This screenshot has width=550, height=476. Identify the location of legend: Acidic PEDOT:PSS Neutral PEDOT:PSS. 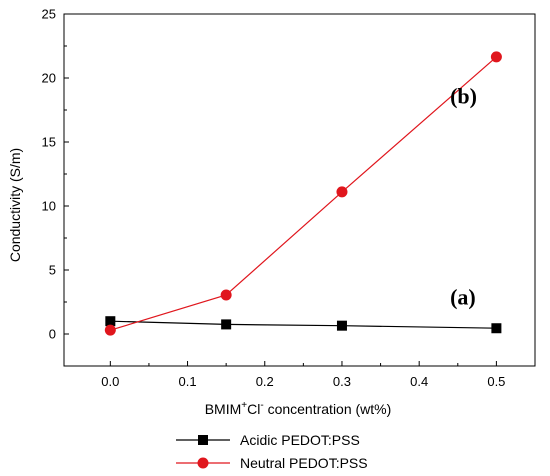
(272, 451).